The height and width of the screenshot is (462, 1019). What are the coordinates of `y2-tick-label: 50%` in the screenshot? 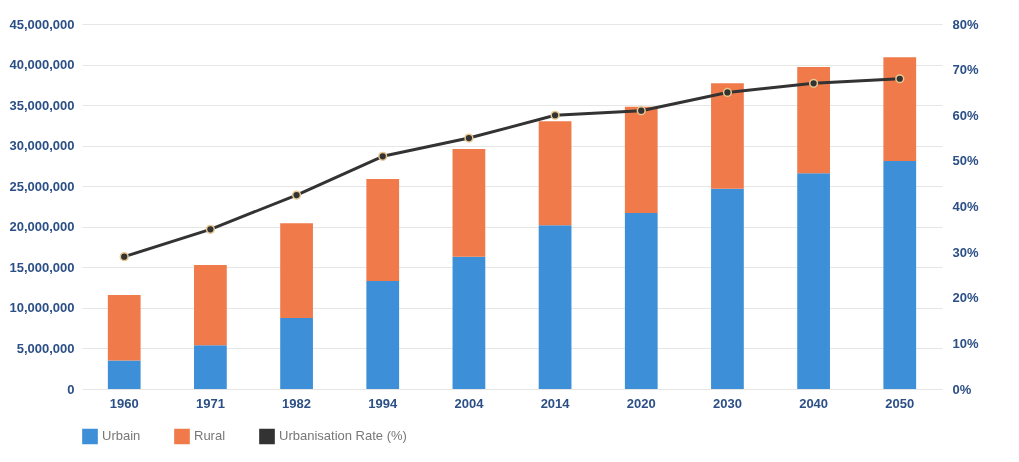 It's located at (965, 161).